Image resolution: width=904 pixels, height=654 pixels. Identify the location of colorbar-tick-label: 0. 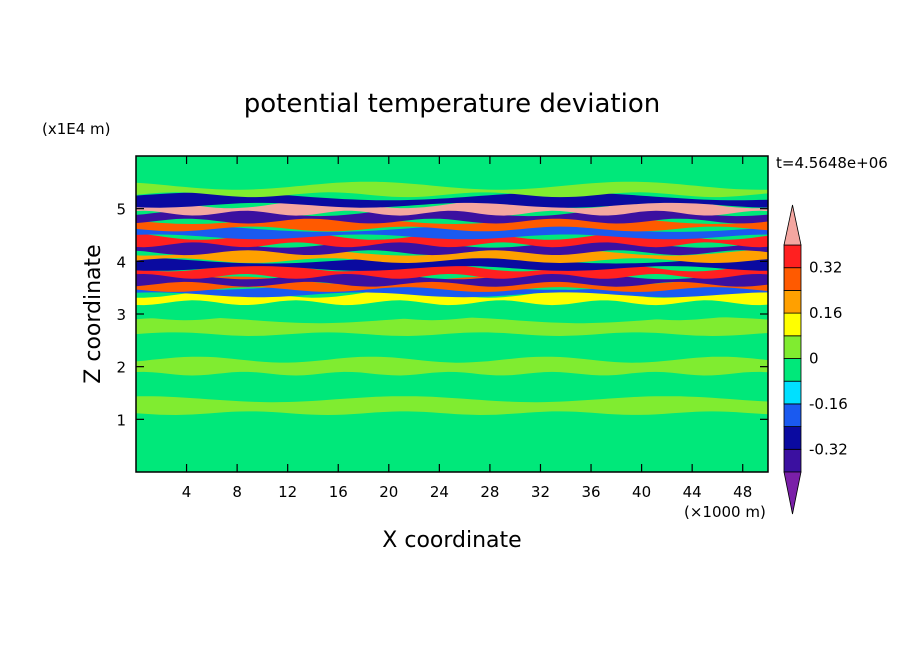
(814, 359).